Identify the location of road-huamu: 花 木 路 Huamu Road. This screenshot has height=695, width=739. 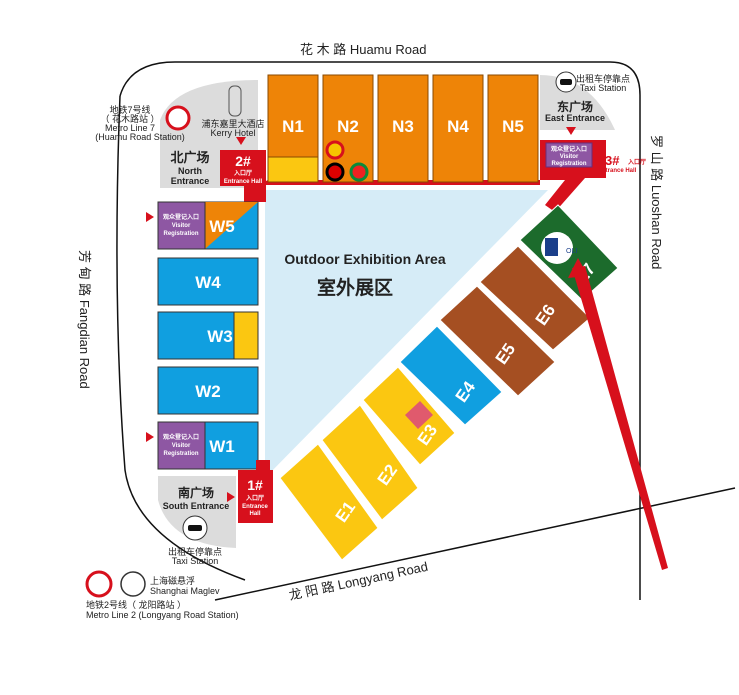
(363, 49).